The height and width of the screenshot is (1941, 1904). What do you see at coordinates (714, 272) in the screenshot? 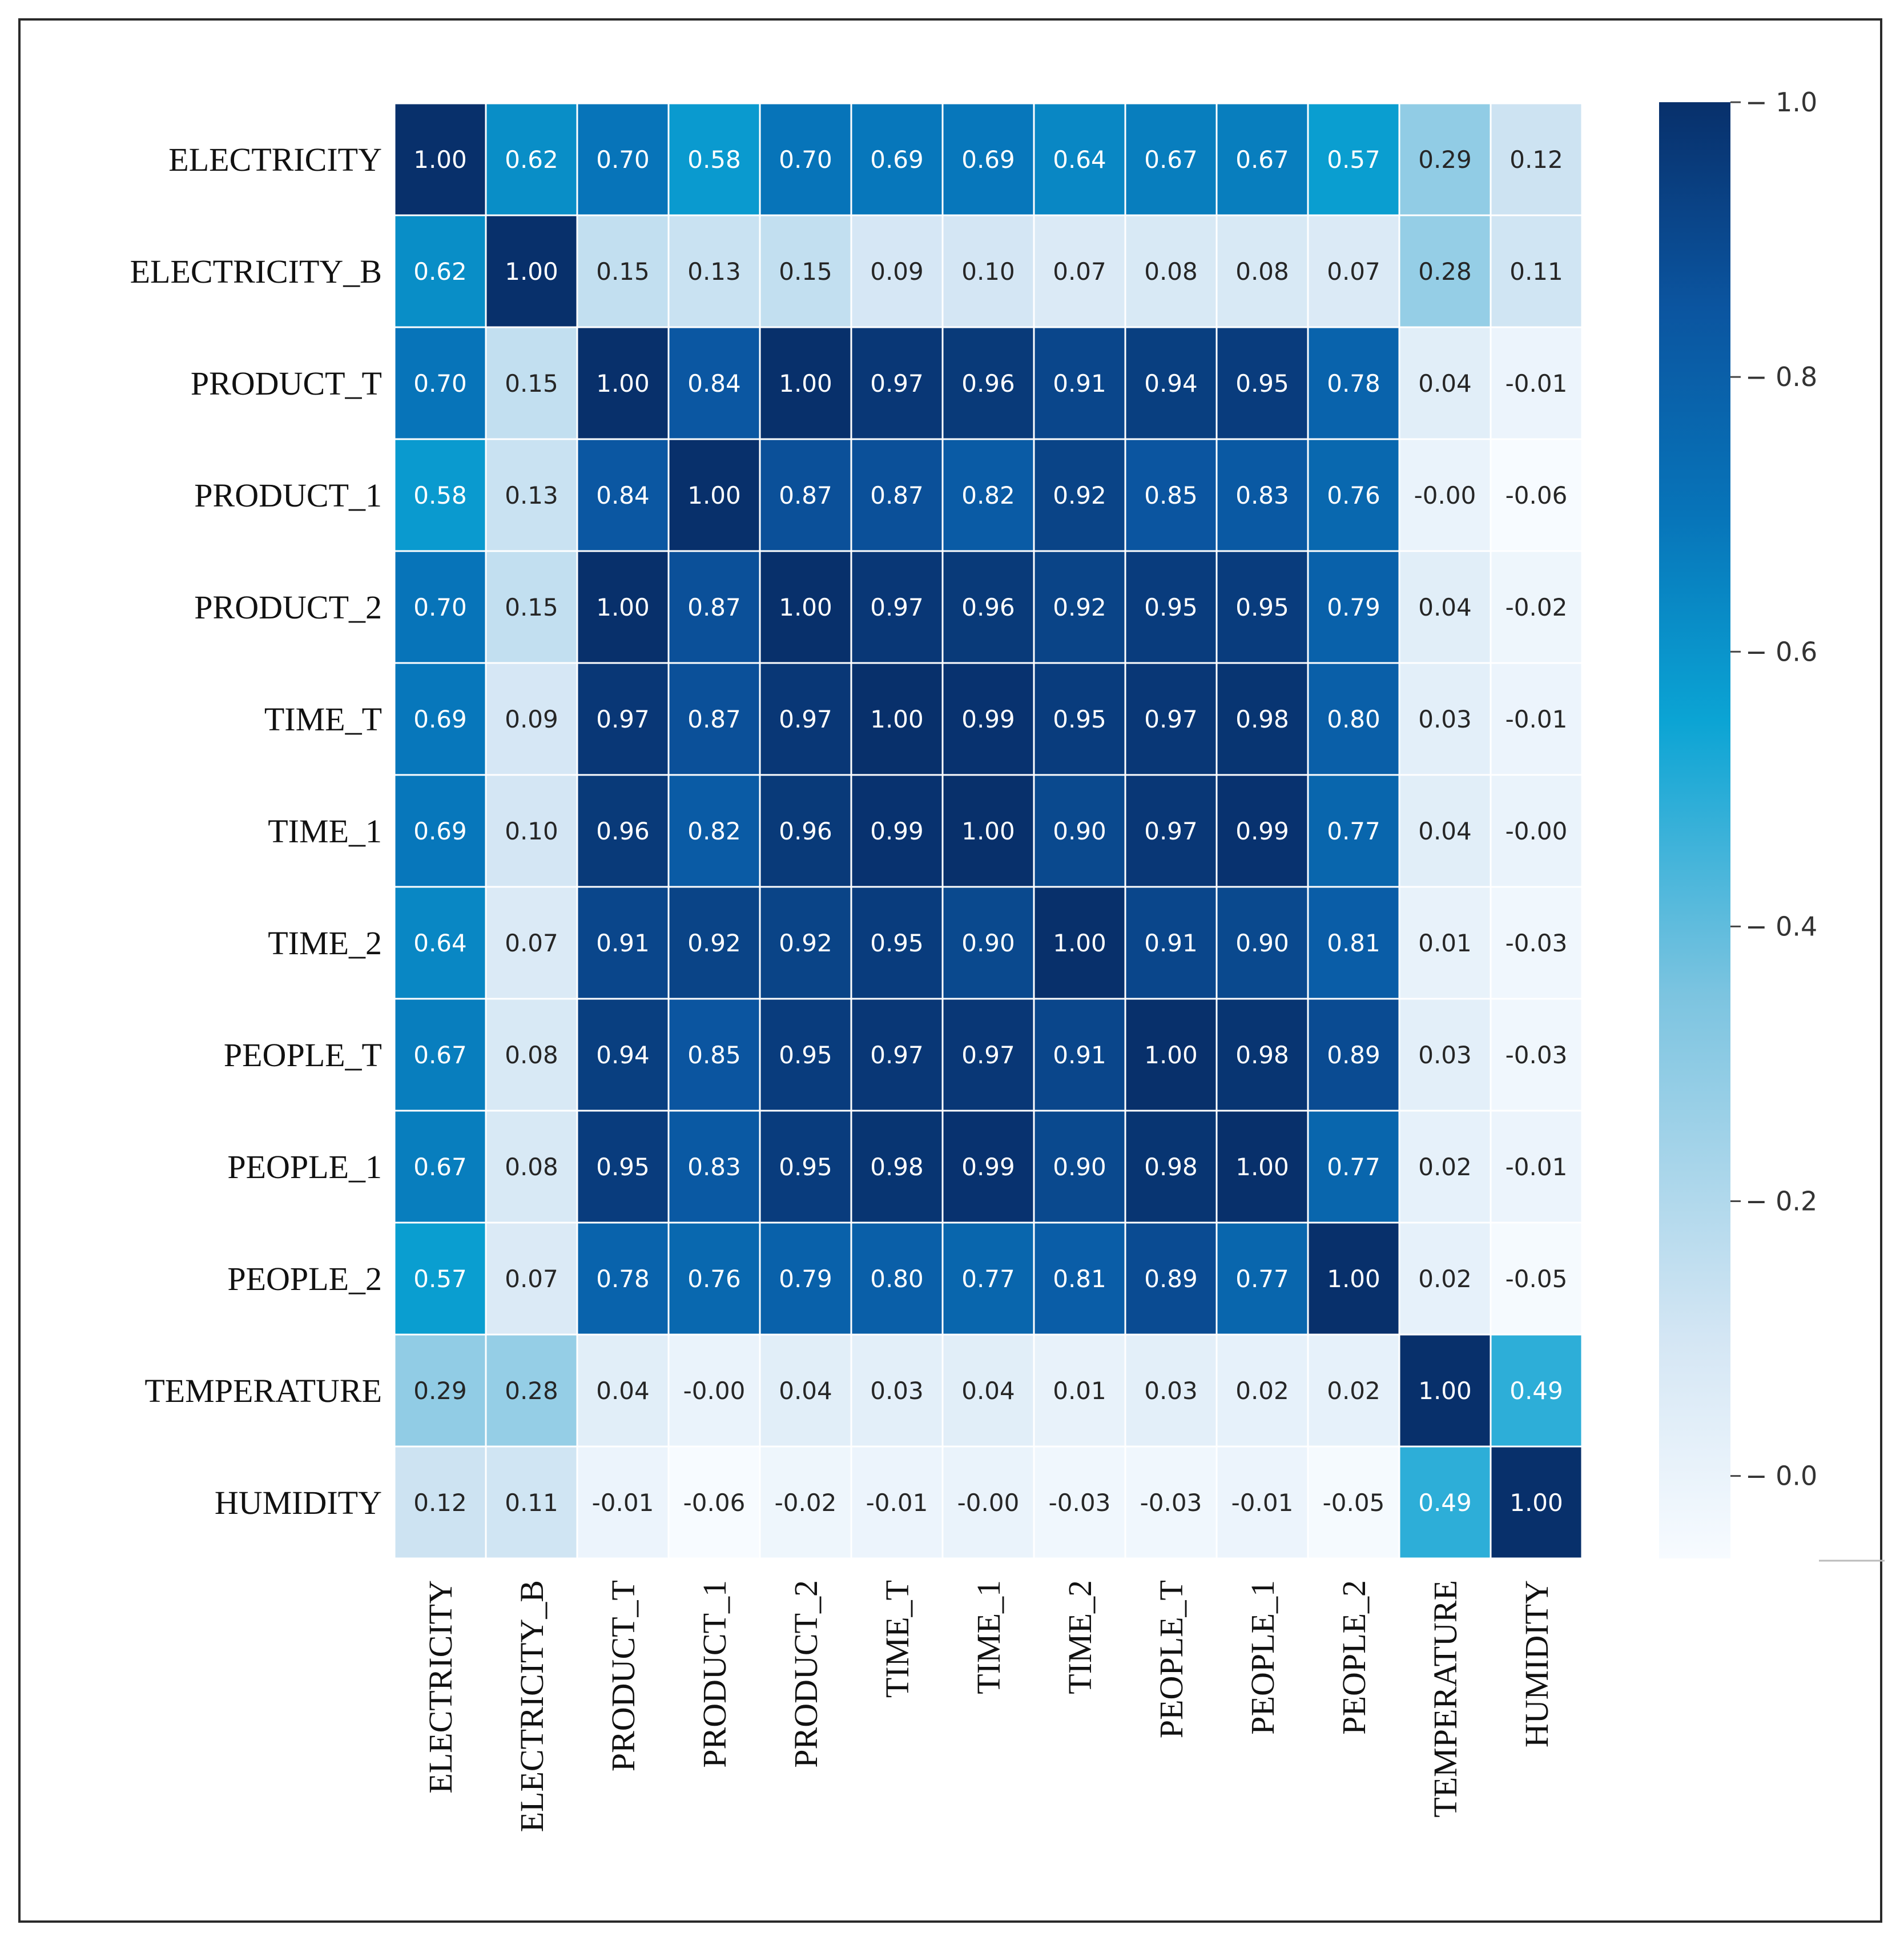
I see `cell-value-label: 0.13` at bounding box center [714, 272].